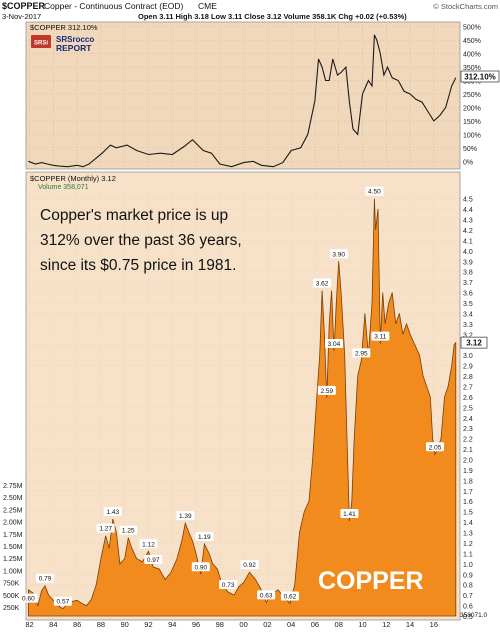  I want to click on point-label-text: 0.63, so click(266, 595).